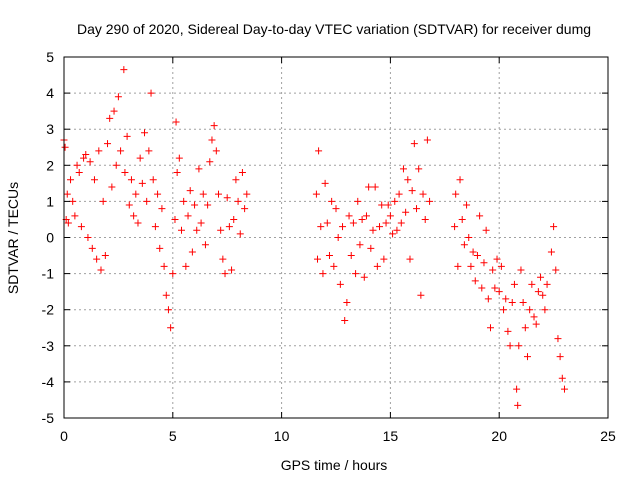 The height and width of the screenshot is (480, 640). What do you see at coordinates (50, 93) in the screenshot?
I see `y-tick-label: 4` at bounding box center [50, 93].